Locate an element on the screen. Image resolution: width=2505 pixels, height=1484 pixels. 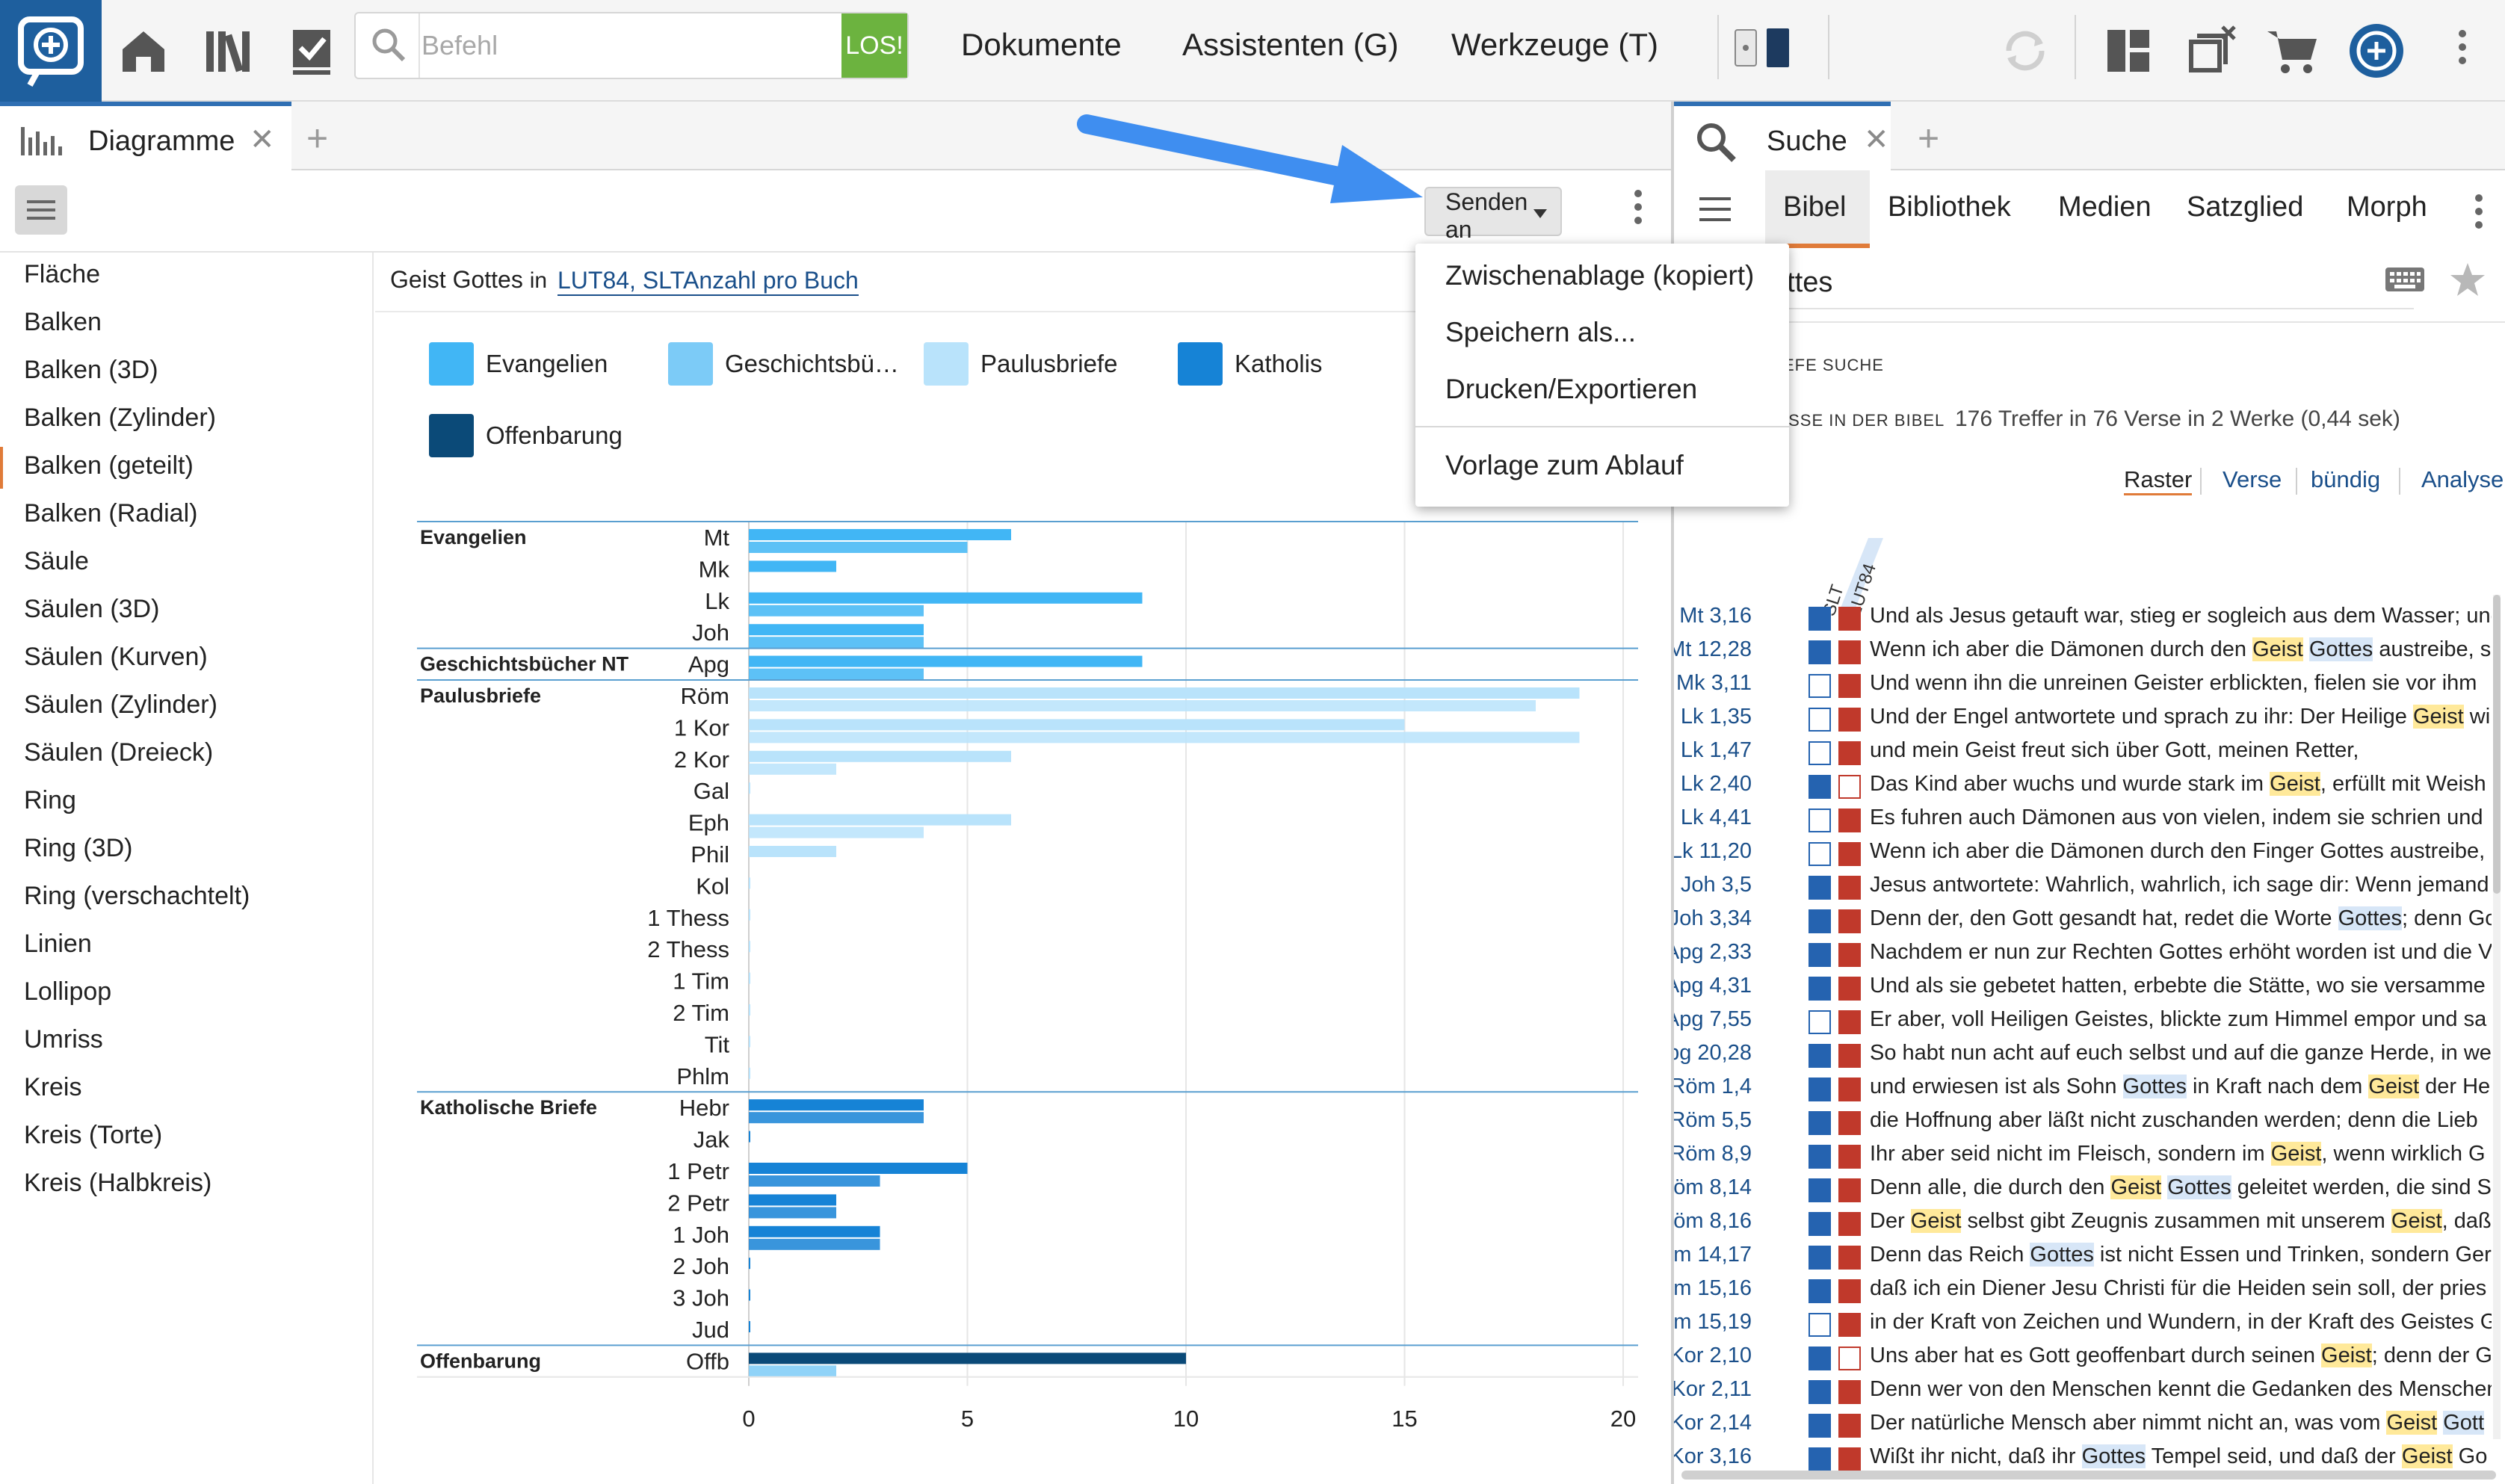
legend-entry: Katholis is located at coordinates (1279, 364).